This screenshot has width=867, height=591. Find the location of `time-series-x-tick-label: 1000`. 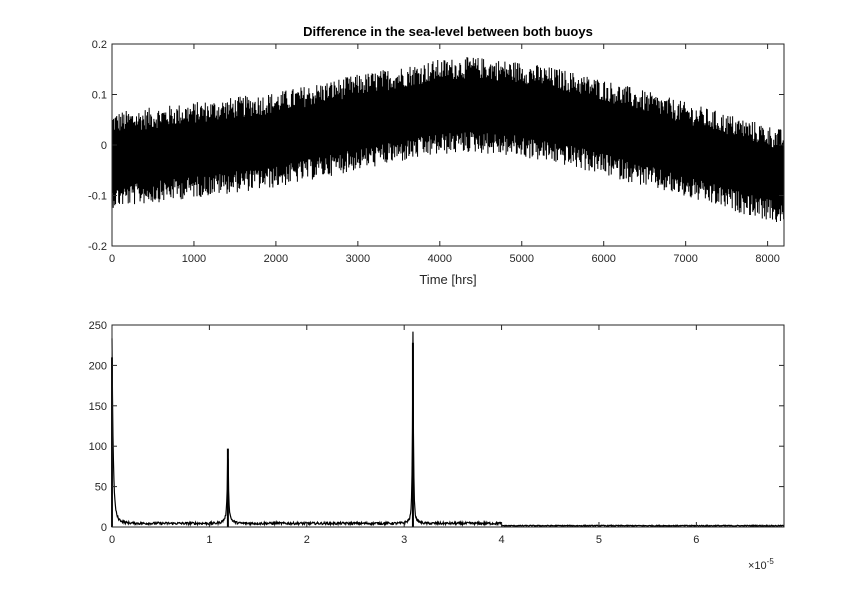

time-series-x-tick-label: 1000 is located at coordinates (194, 259).